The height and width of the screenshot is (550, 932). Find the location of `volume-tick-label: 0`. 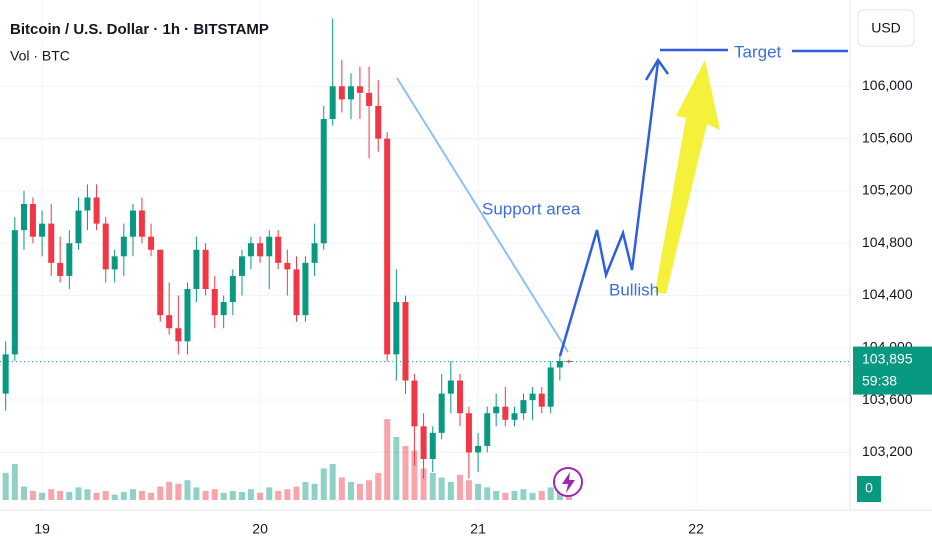

volume-tick-label: 0 is located at coordinates (869, 488).